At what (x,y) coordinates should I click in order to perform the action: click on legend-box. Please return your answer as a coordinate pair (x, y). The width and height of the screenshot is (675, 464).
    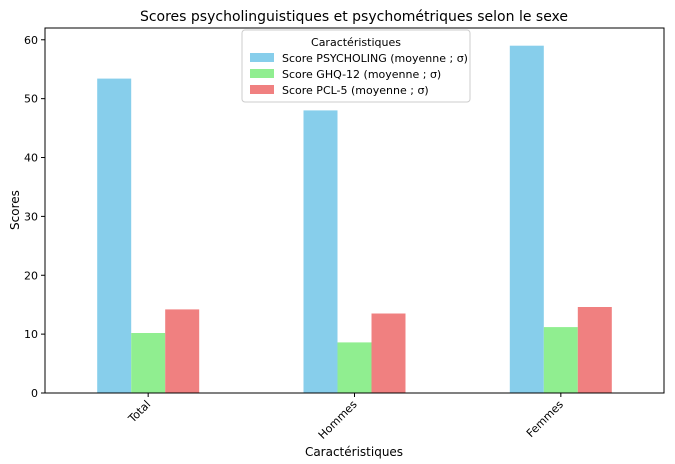
    Looking at the image, I should click on (356, 66).